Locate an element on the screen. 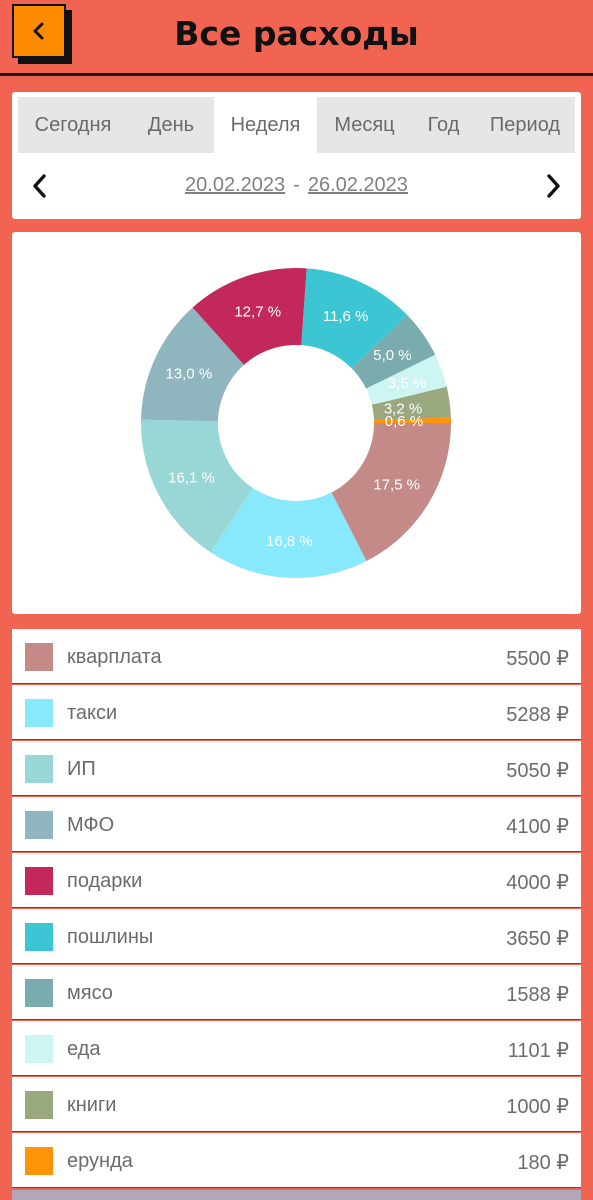  date-from: 20.02.2023 is located at coordinates (235, 185).